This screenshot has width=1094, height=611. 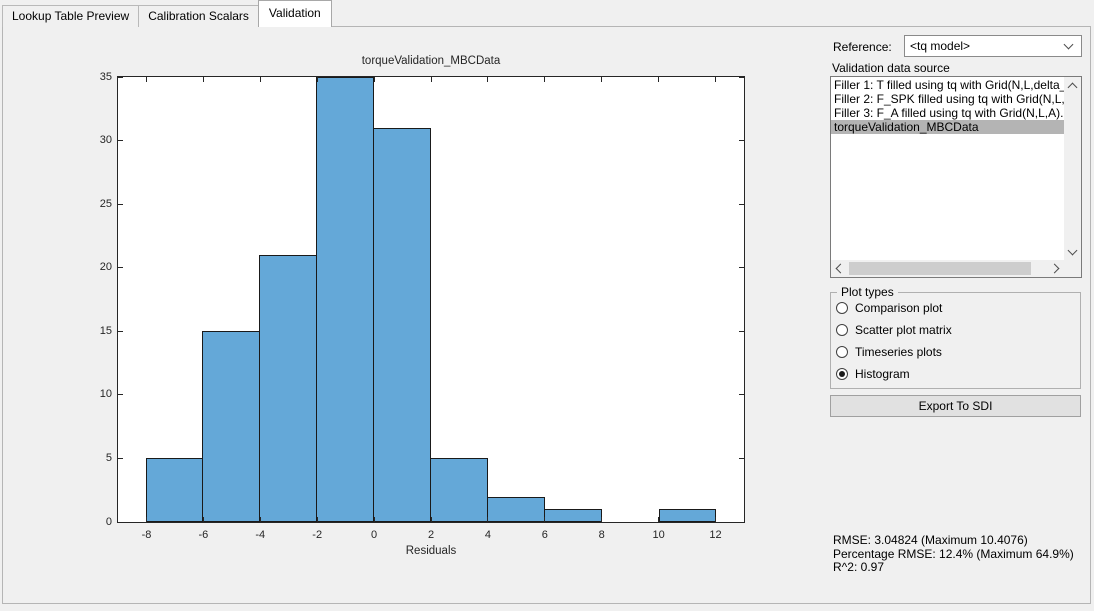 I want to click on rmse-text: RMSE: 3.04824 (Maximum 10.4076), so click(x=930, y=540).